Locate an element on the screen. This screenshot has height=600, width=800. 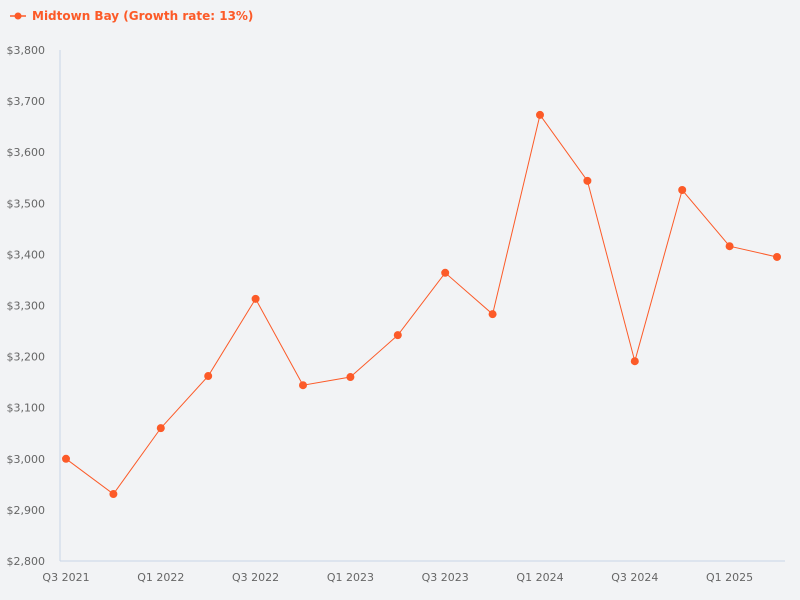
y-tick-label: $3,700 is located at coordinates (26, 101).